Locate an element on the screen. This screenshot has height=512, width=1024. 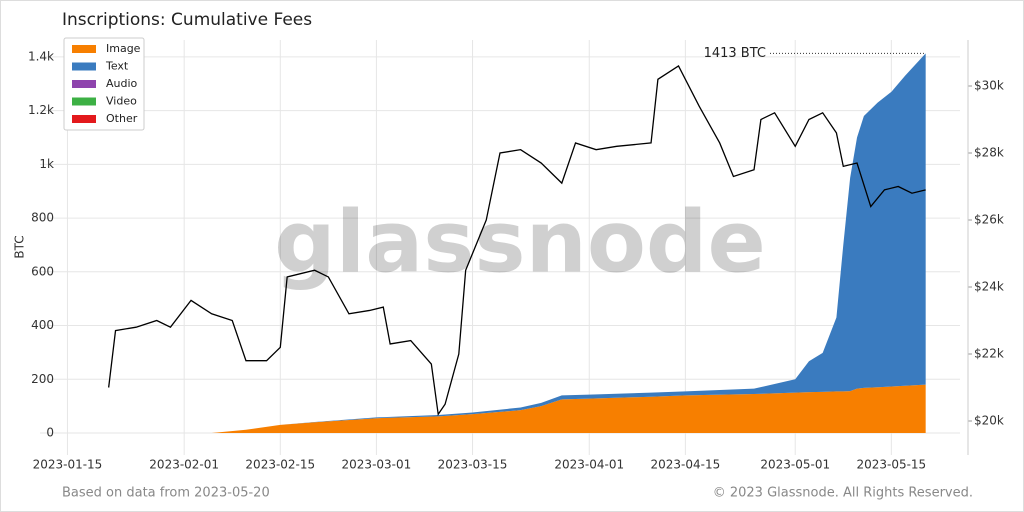
y-tick-label: 0 is located at coordinates (50, 432).